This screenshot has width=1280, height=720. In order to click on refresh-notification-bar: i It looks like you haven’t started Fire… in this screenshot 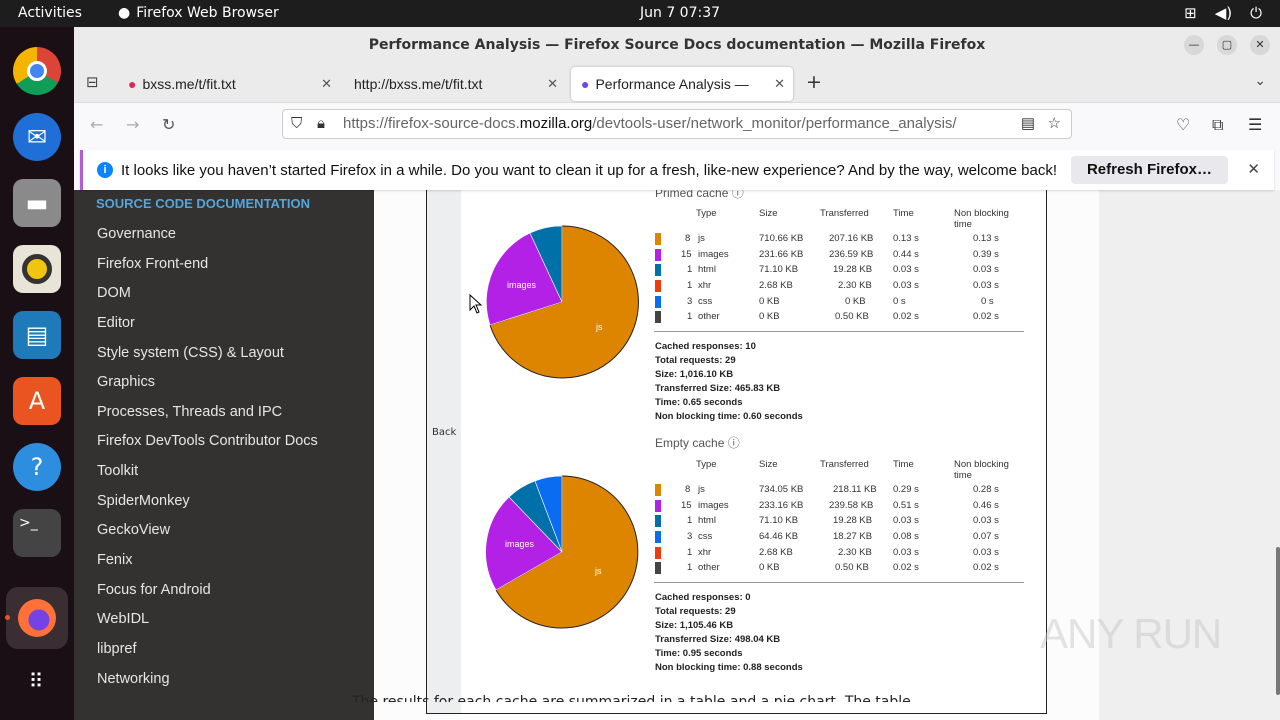, I will do `click(677, 170)`.